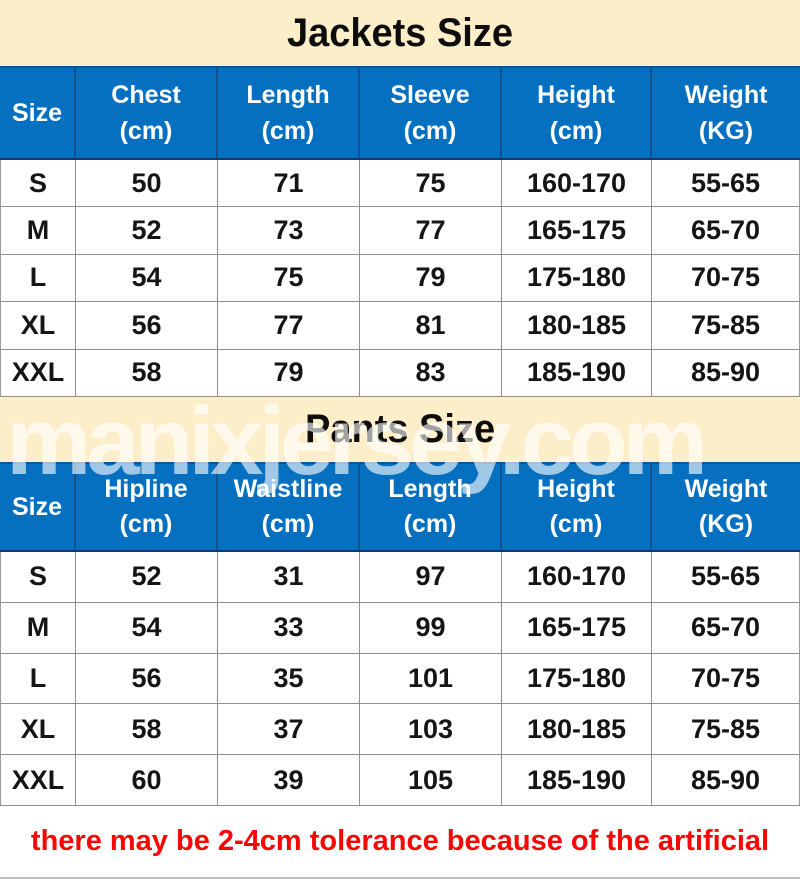 This screenshot has height=879, width=800. I want to click on table-row: XXL 58 79 83 185-190 85-90, so click(400, 373).